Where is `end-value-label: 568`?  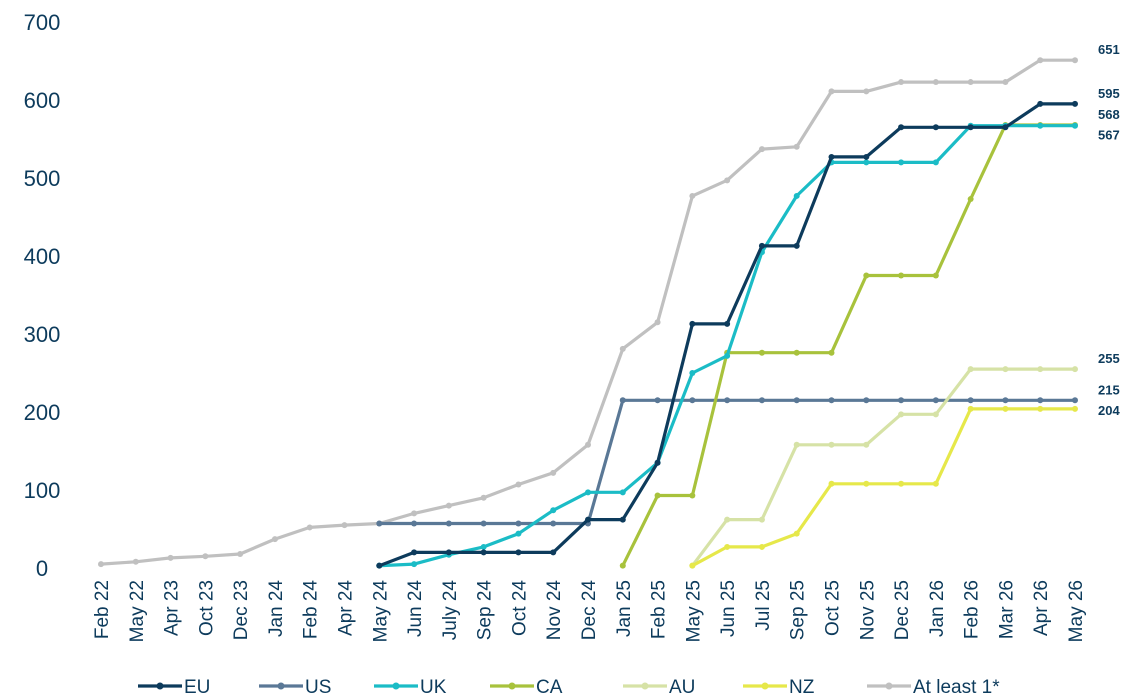 end-value-label: 568 is located at coordinates (1109, 114).